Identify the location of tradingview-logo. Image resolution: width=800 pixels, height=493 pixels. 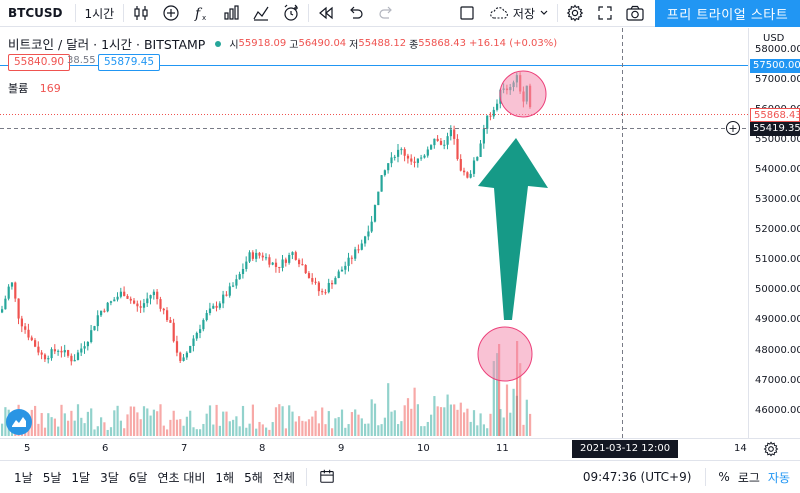
(19, 422).